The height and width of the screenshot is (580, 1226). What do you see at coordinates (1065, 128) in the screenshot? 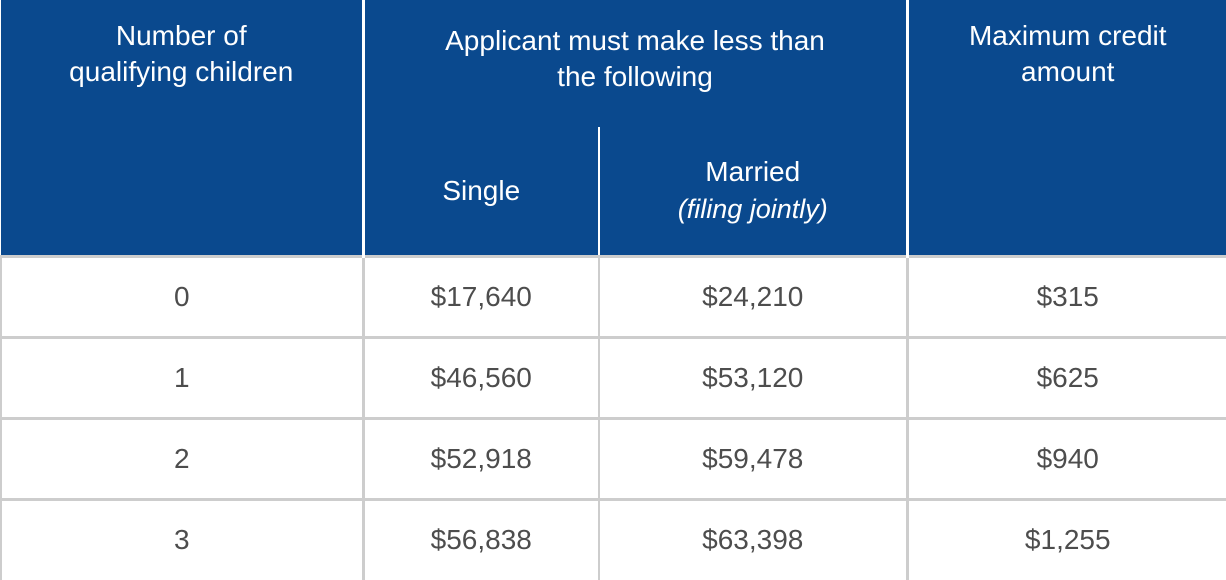
I see `header-cell-max-credit: Maximum credit amount` at bounding box center [1065, 128].